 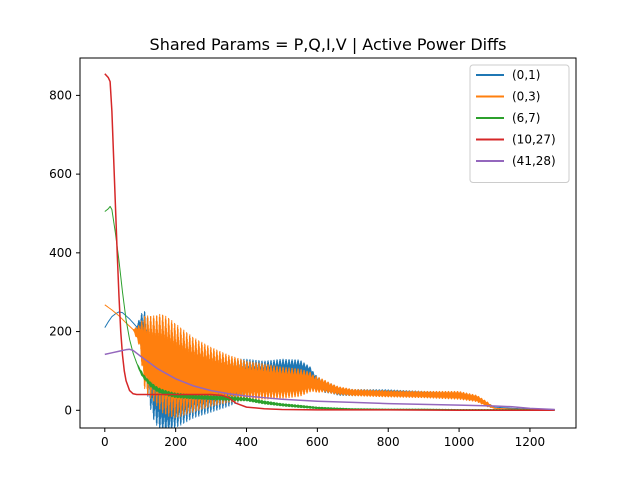 What do you see at coordinates (534, 161) in the screenshot?
I see `legend-label: (41,28)` at bounding box center [534, 161].